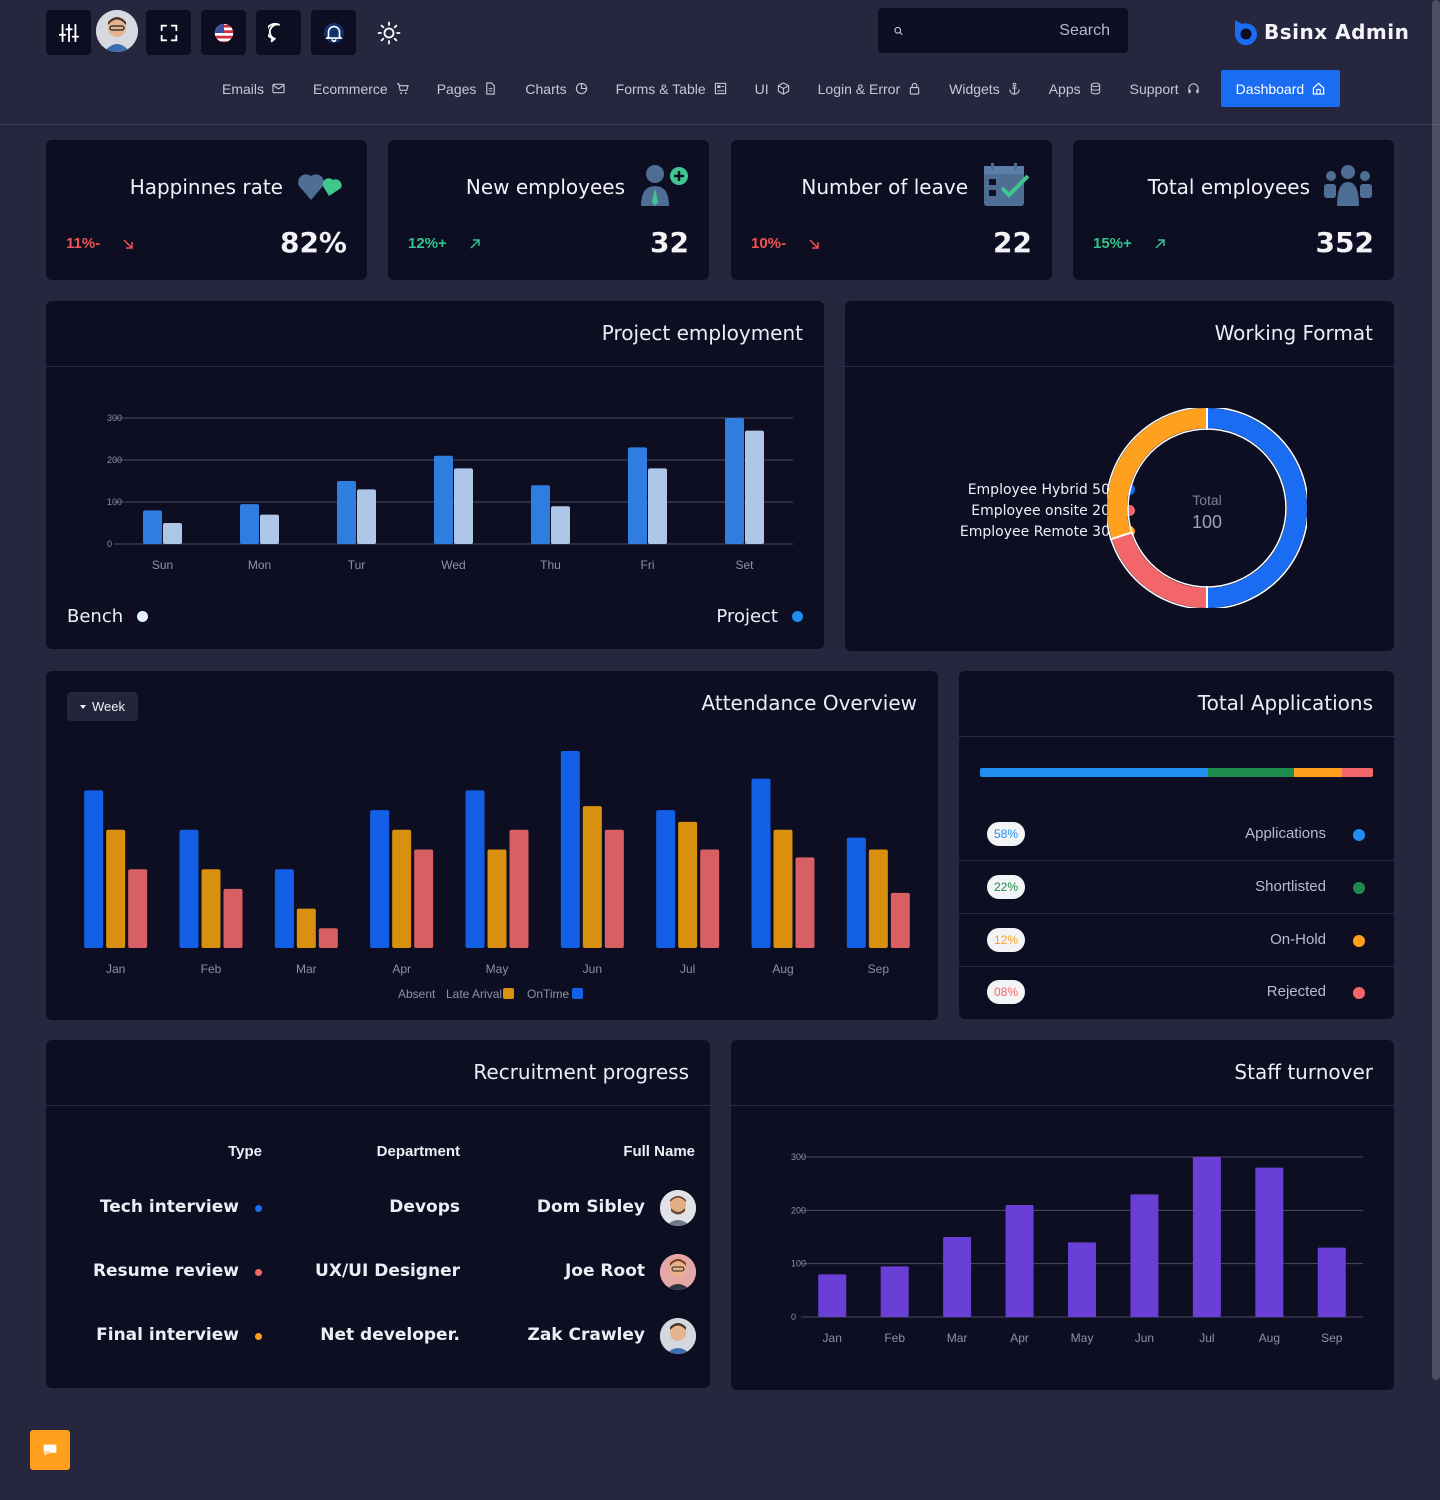  I want to click on legend-item: Employee Hybrid 50, so click(1023, 489).